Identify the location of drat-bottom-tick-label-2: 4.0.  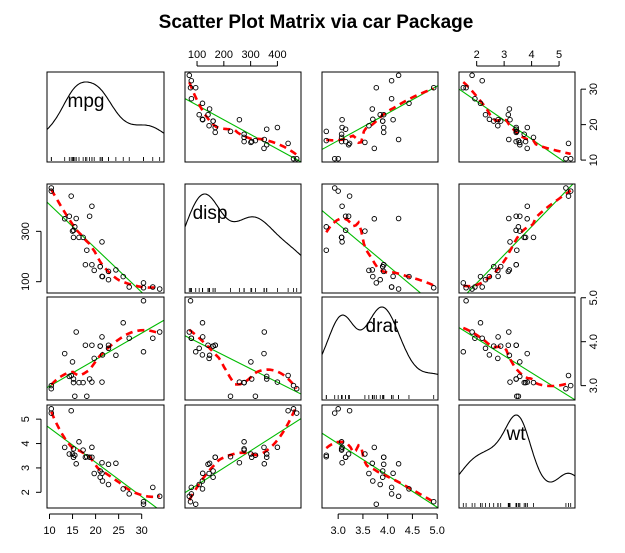
(387, 531).